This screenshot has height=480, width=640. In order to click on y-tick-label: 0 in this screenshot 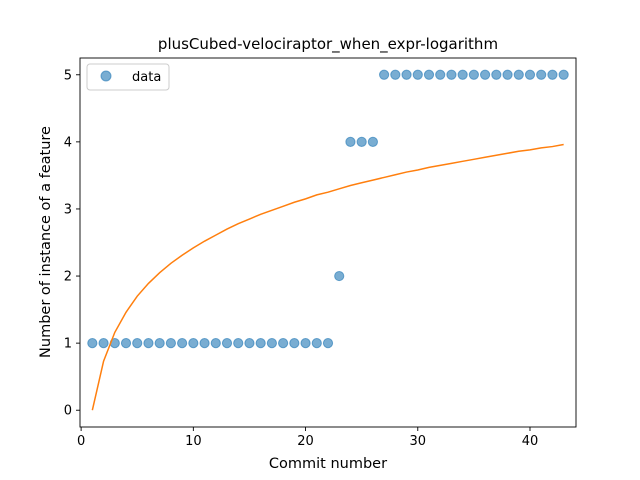, I will do `click(68, 411)`.